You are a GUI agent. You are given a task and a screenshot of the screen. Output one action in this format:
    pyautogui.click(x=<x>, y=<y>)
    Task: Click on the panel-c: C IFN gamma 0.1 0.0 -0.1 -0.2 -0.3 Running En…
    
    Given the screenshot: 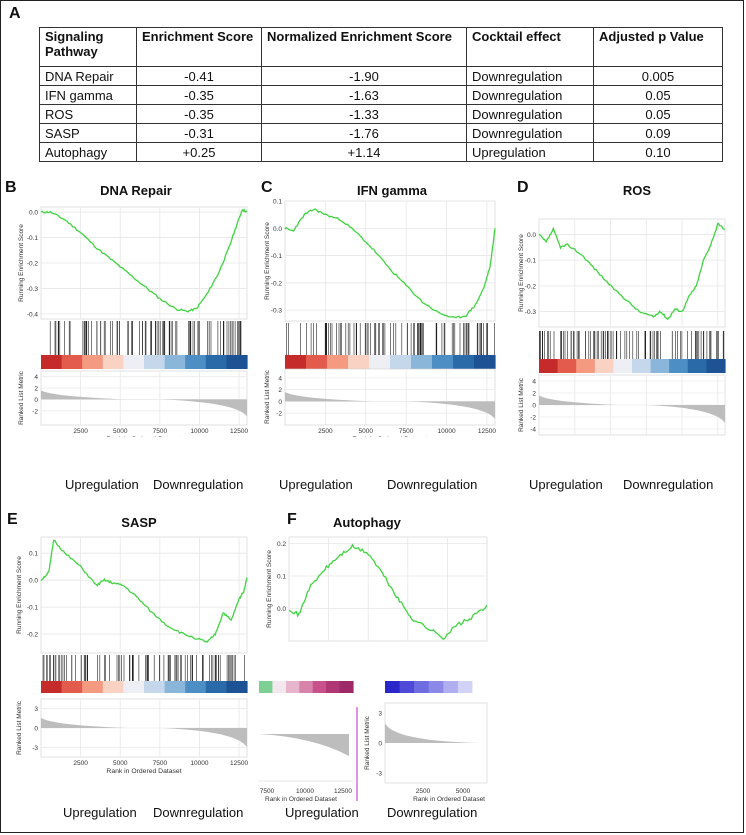 What is the action you would take?
    pyautogui.click(x=382, y=339)
    